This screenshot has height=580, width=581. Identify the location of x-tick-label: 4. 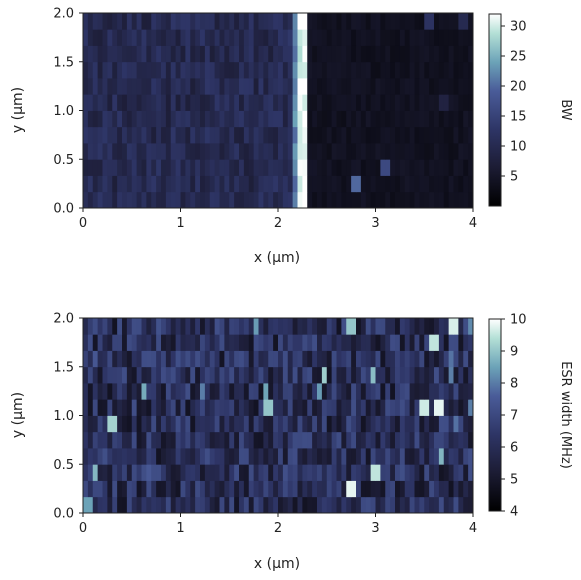
(473, 528).